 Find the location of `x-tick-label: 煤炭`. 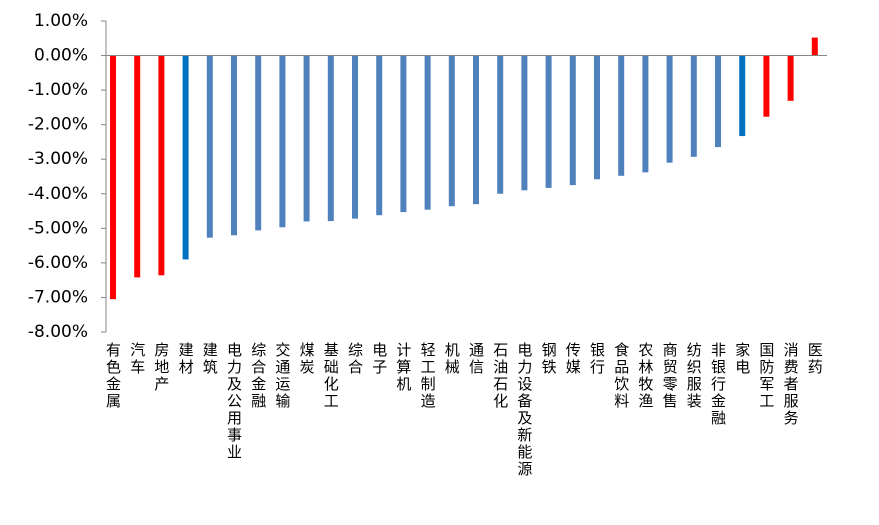

x-tick-label: 煤炭 is located at coordinates (307, 359).